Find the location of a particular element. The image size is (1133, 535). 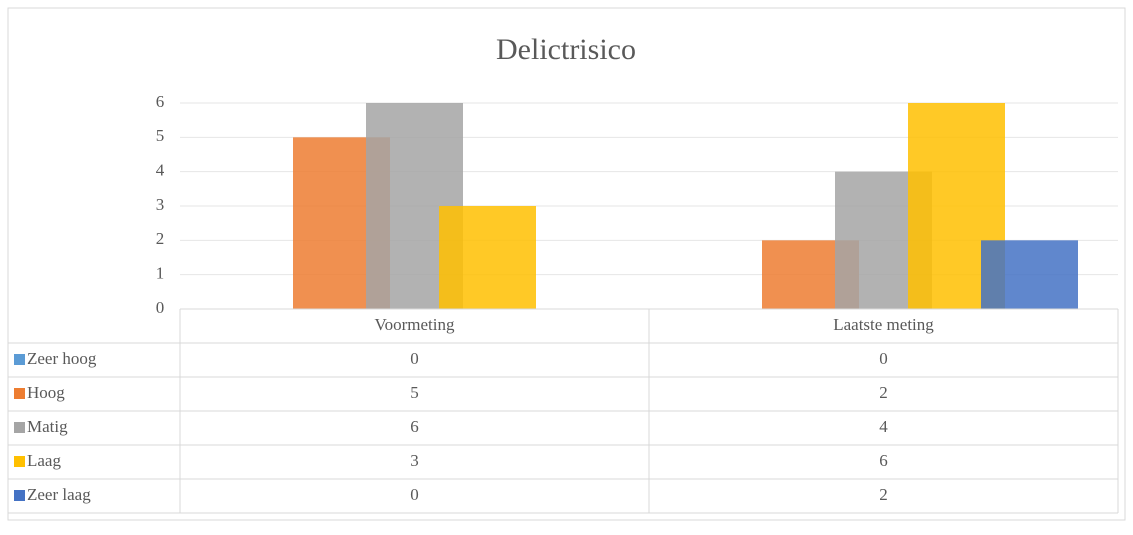

chart-title: Delictrisico is located at coordinates (566, 49).